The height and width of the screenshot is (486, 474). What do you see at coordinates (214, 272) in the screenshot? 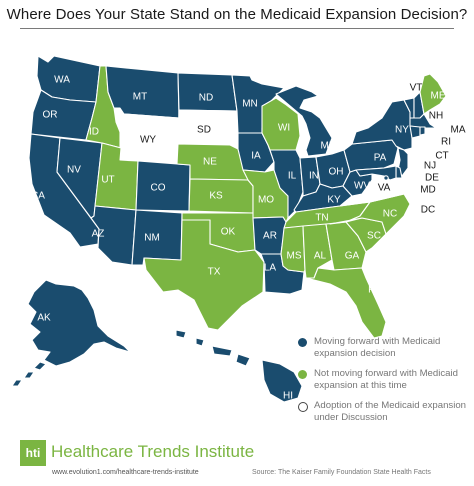
I see `state-label-TX: TX` at bounding box center [214, 272].